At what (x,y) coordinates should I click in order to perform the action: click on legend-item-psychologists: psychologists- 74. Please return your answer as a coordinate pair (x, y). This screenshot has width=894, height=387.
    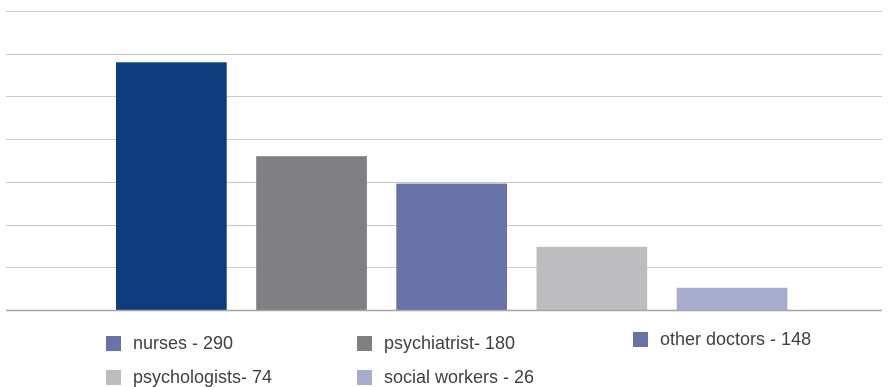
    Looking at the image, I should click on (189, 377).